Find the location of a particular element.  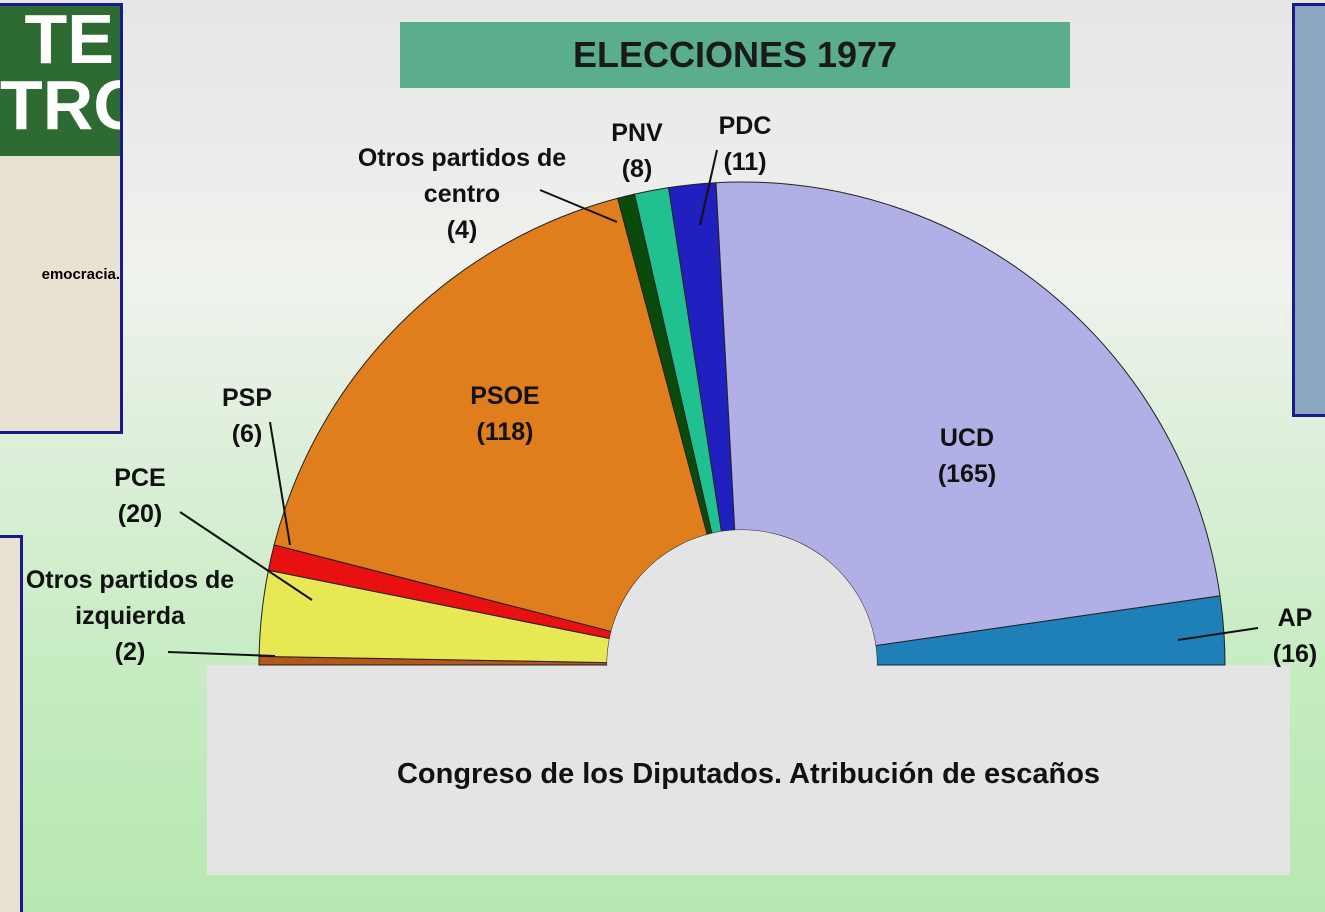

slice-label: PDC (11) is located at coordinates (745, 144).